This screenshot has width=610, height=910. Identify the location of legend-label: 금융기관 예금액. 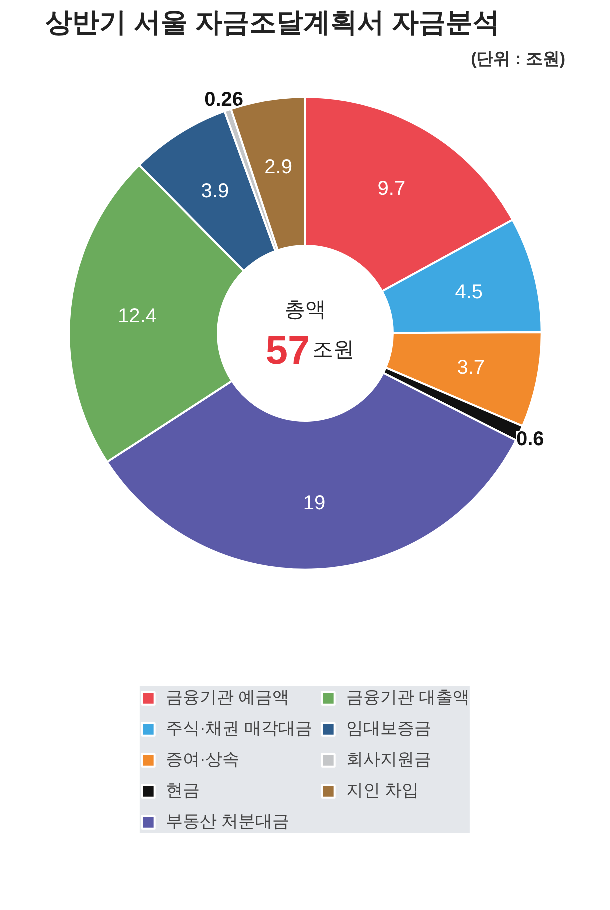
(228, 698).